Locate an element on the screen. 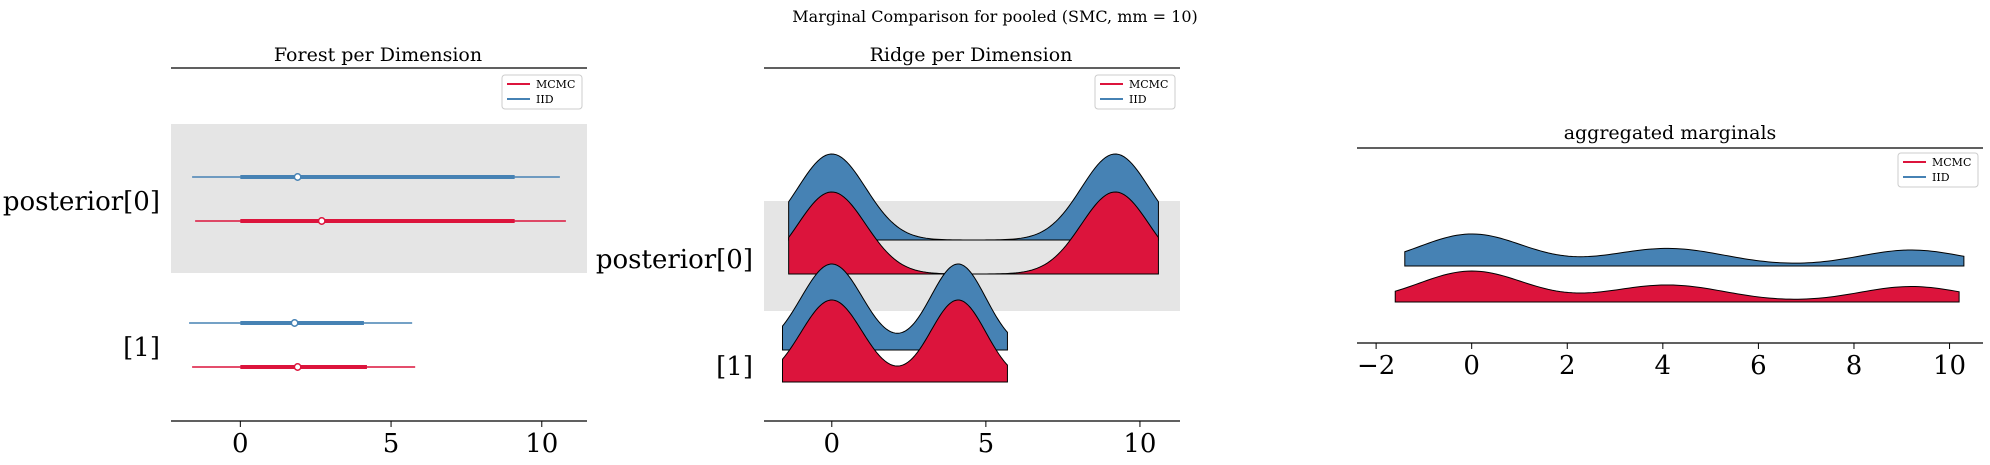 The image size is (1990, 465). aggregated-tick-label: 10 is located at coordinates (1949, 366).